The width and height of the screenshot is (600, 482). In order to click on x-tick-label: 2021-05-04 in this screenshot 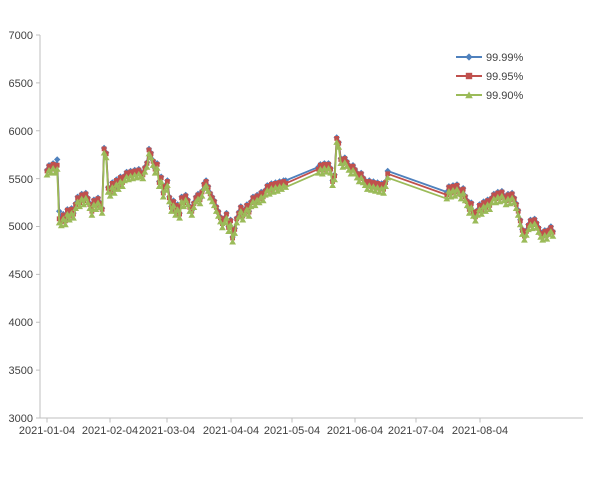, I will do `click(292, 431)`.